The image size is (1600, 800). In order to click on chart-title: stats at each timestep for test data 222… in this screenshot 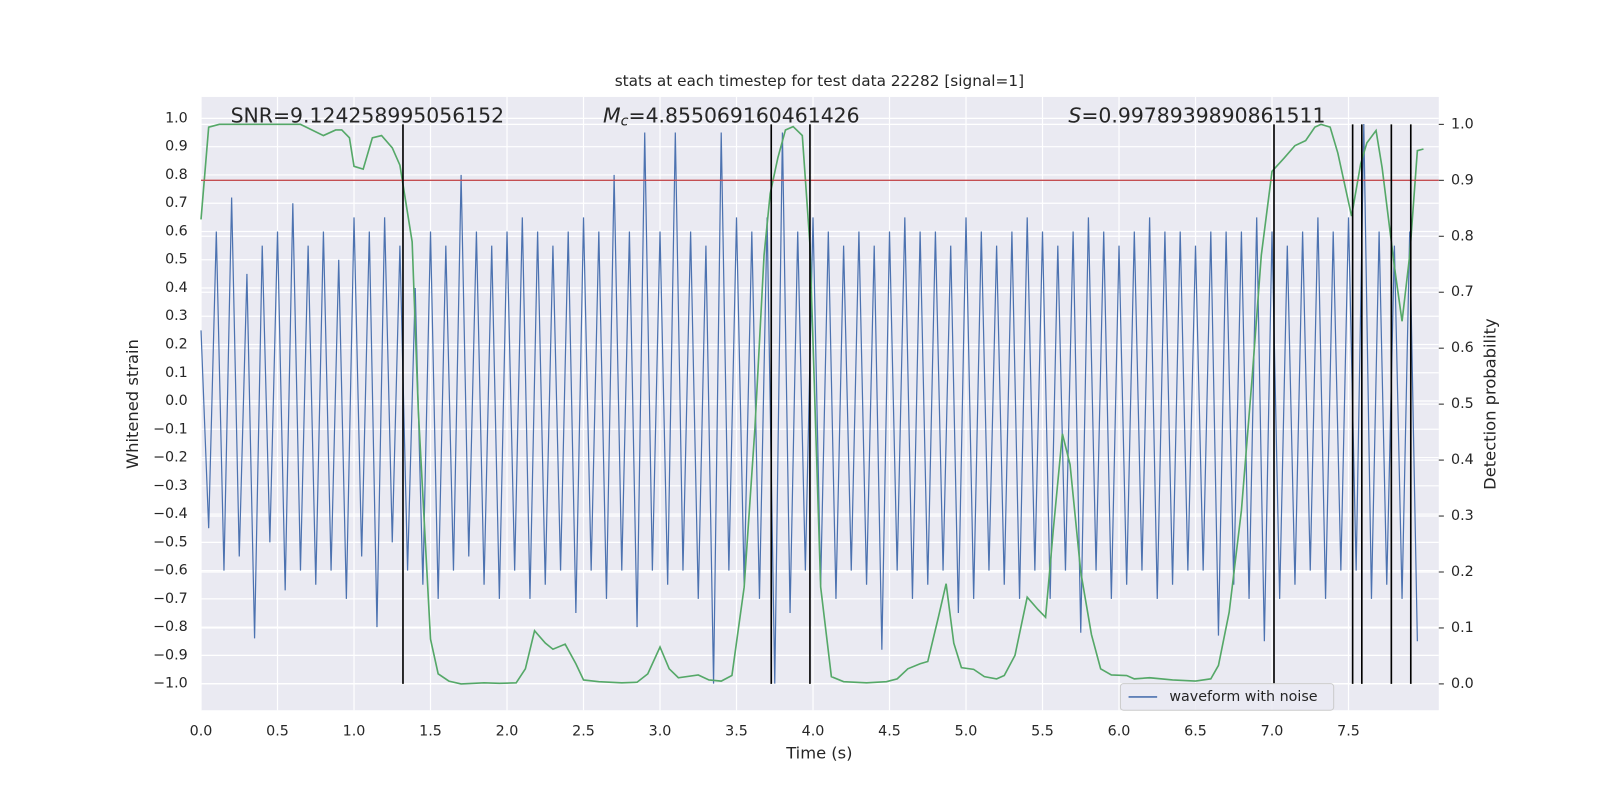, I will do `click(819, 81)`.